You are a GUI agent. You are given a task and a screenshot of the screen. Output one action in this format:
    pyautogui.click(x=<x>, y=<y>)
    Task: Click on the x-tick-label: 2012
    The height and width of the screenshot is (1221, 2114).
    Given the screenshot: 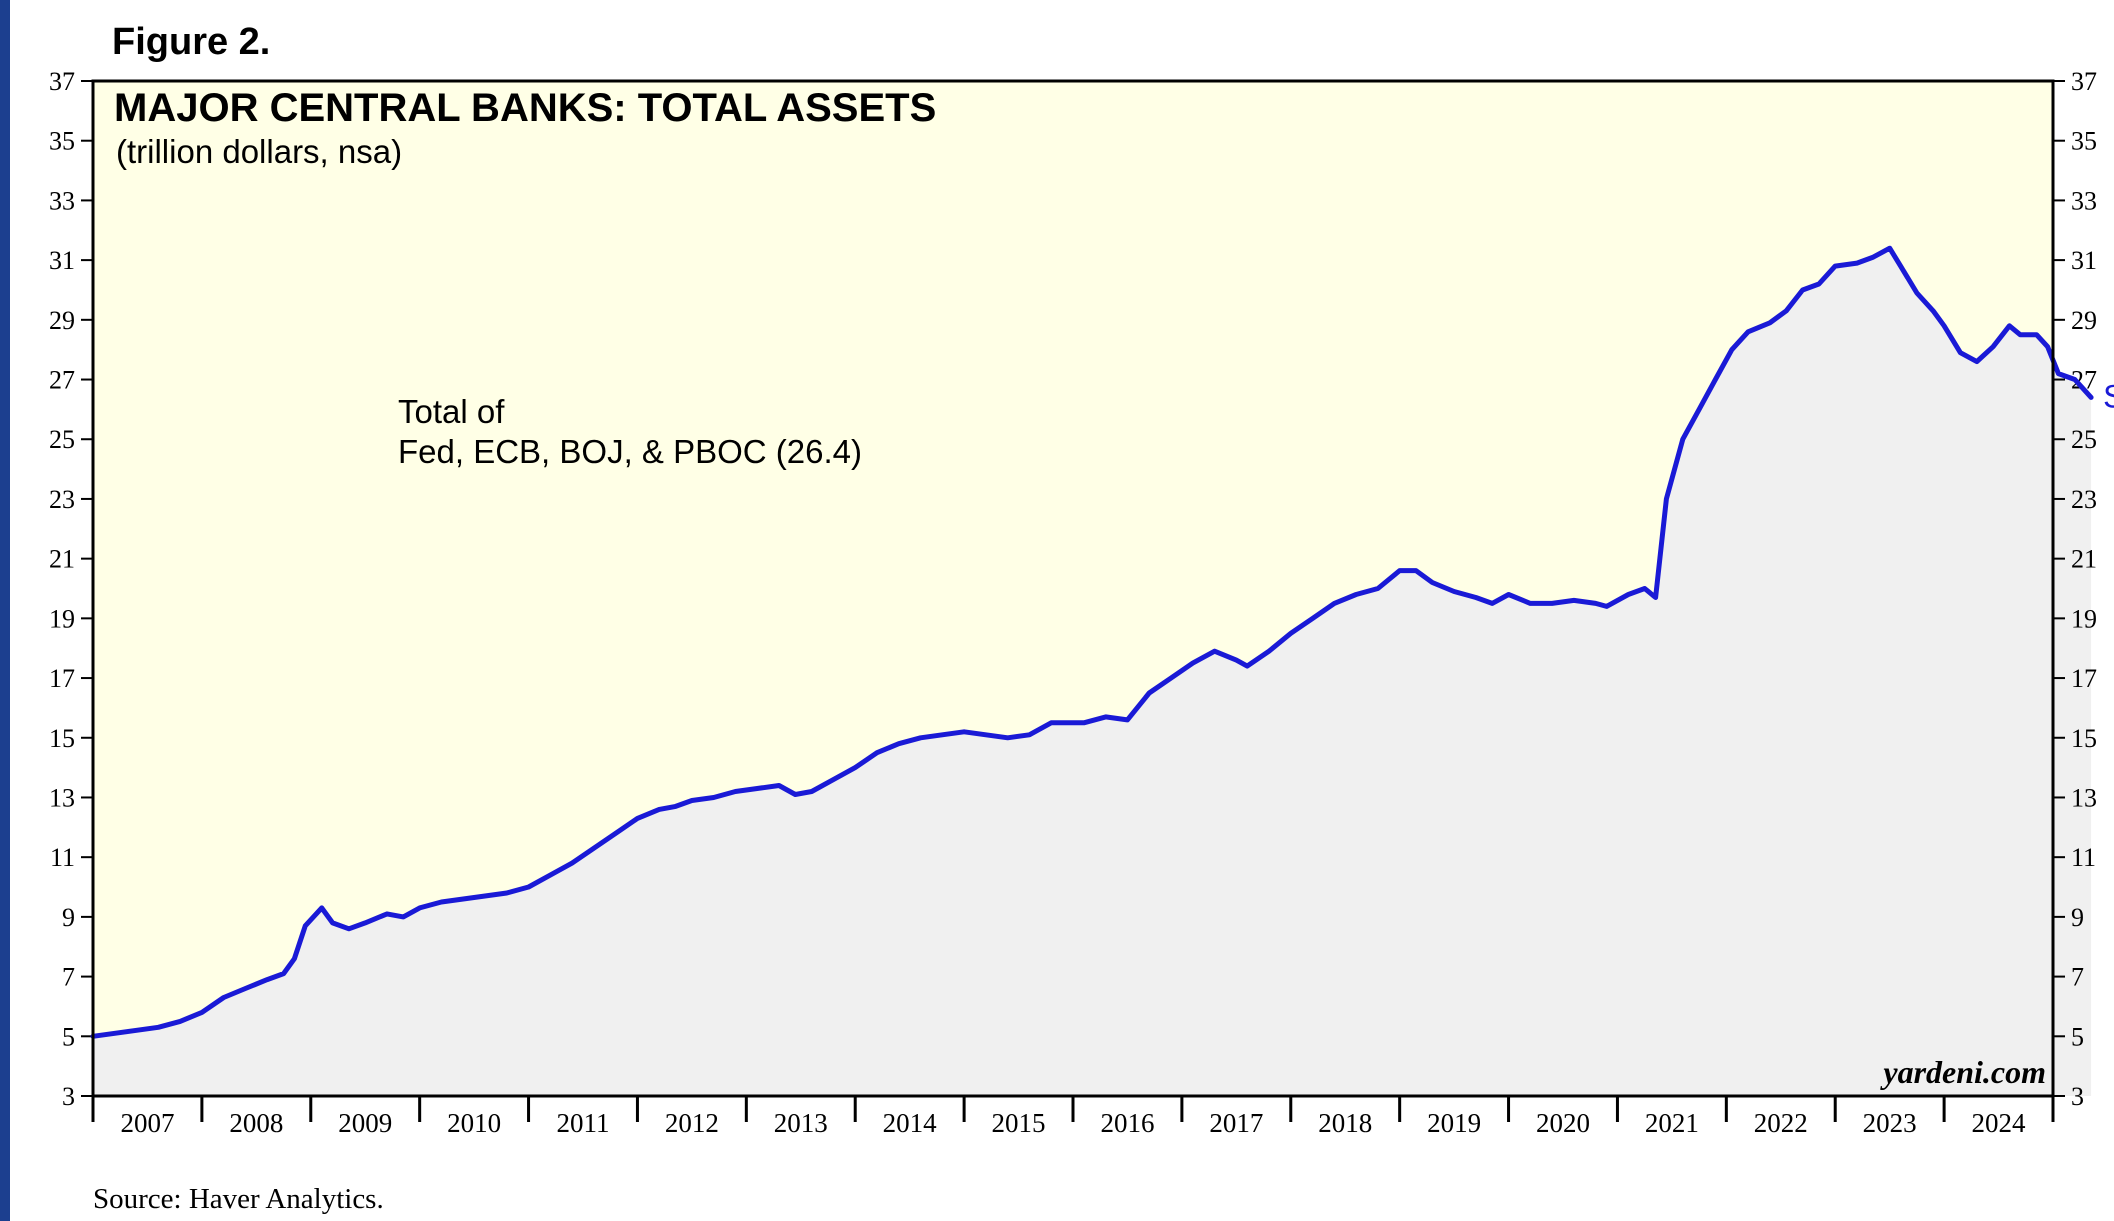 What is the action you would take?
    pyautogui.click(x=692, y=1123)
    